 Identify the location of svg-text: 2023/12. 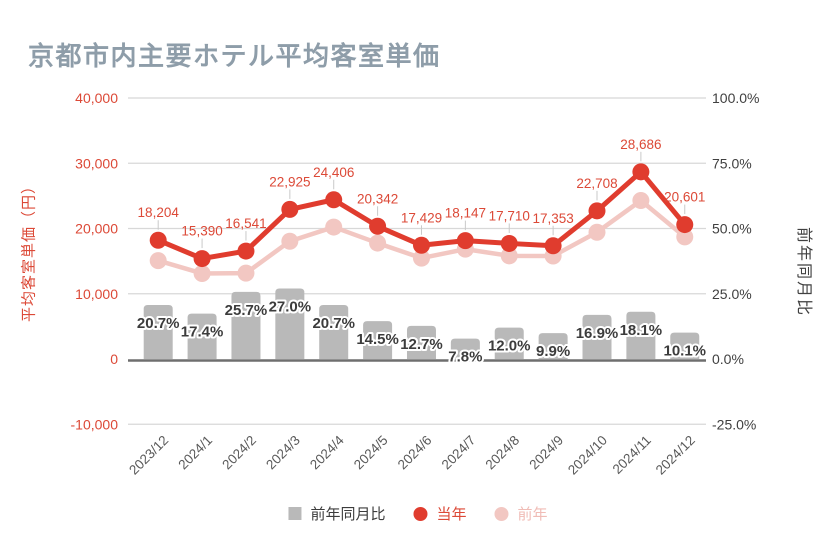
(148, 455).